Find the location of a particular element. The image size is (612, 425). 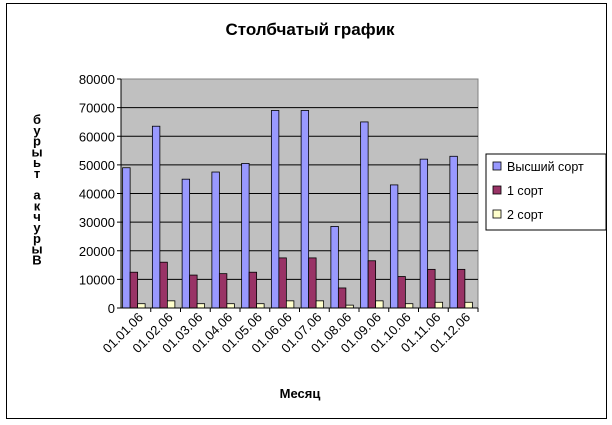

y-tick-label: 30000 is located at coordinates (97, 222).